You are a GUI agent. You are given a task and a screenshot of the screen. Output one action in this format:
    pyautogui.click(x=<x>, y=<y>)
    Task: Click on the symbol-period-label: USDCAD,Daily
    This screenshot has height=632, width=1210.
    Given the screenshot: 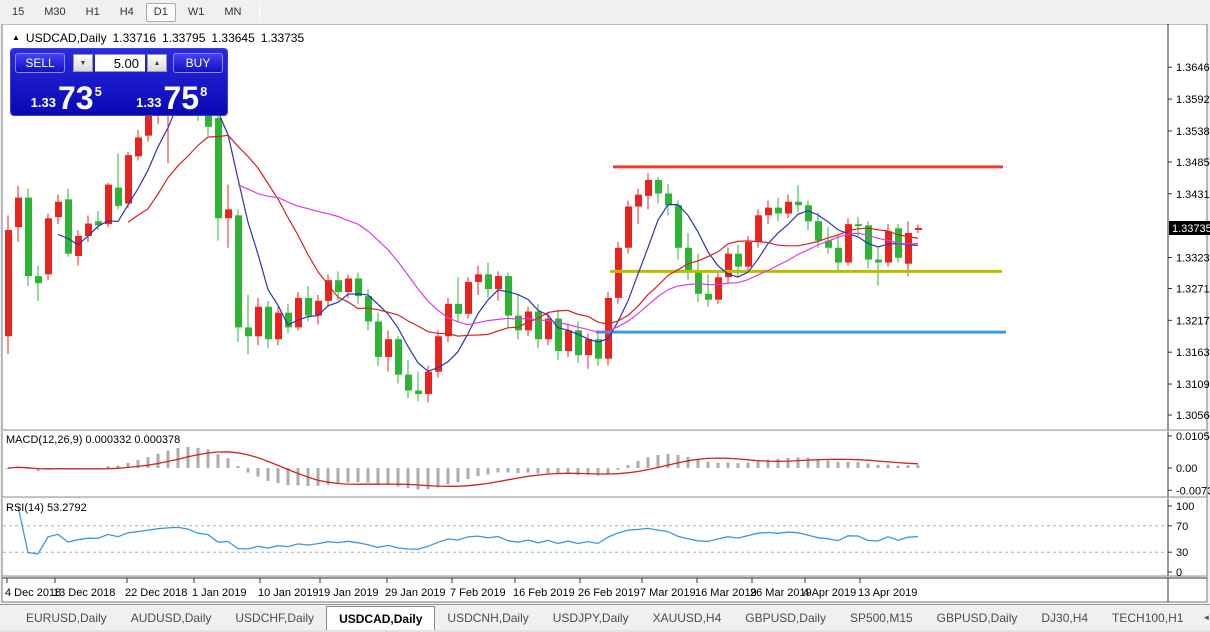 What is the action you would take?
    pyautogui.click(x=66, y=38)
    